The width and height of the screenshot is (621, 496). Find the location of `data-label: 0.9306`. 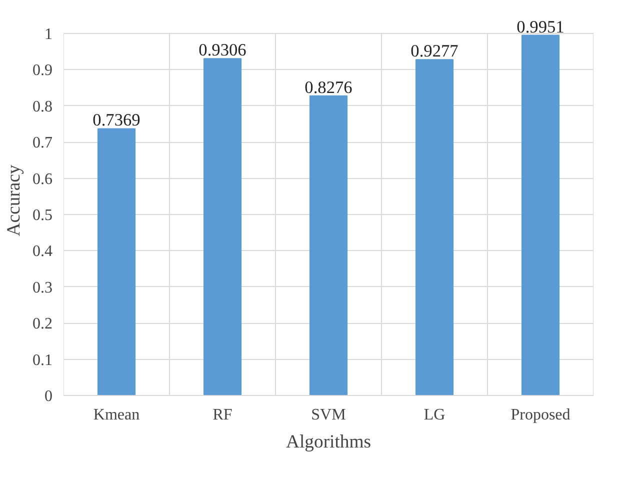

data-label: 0.9306 is located at coordinates (222, 50).